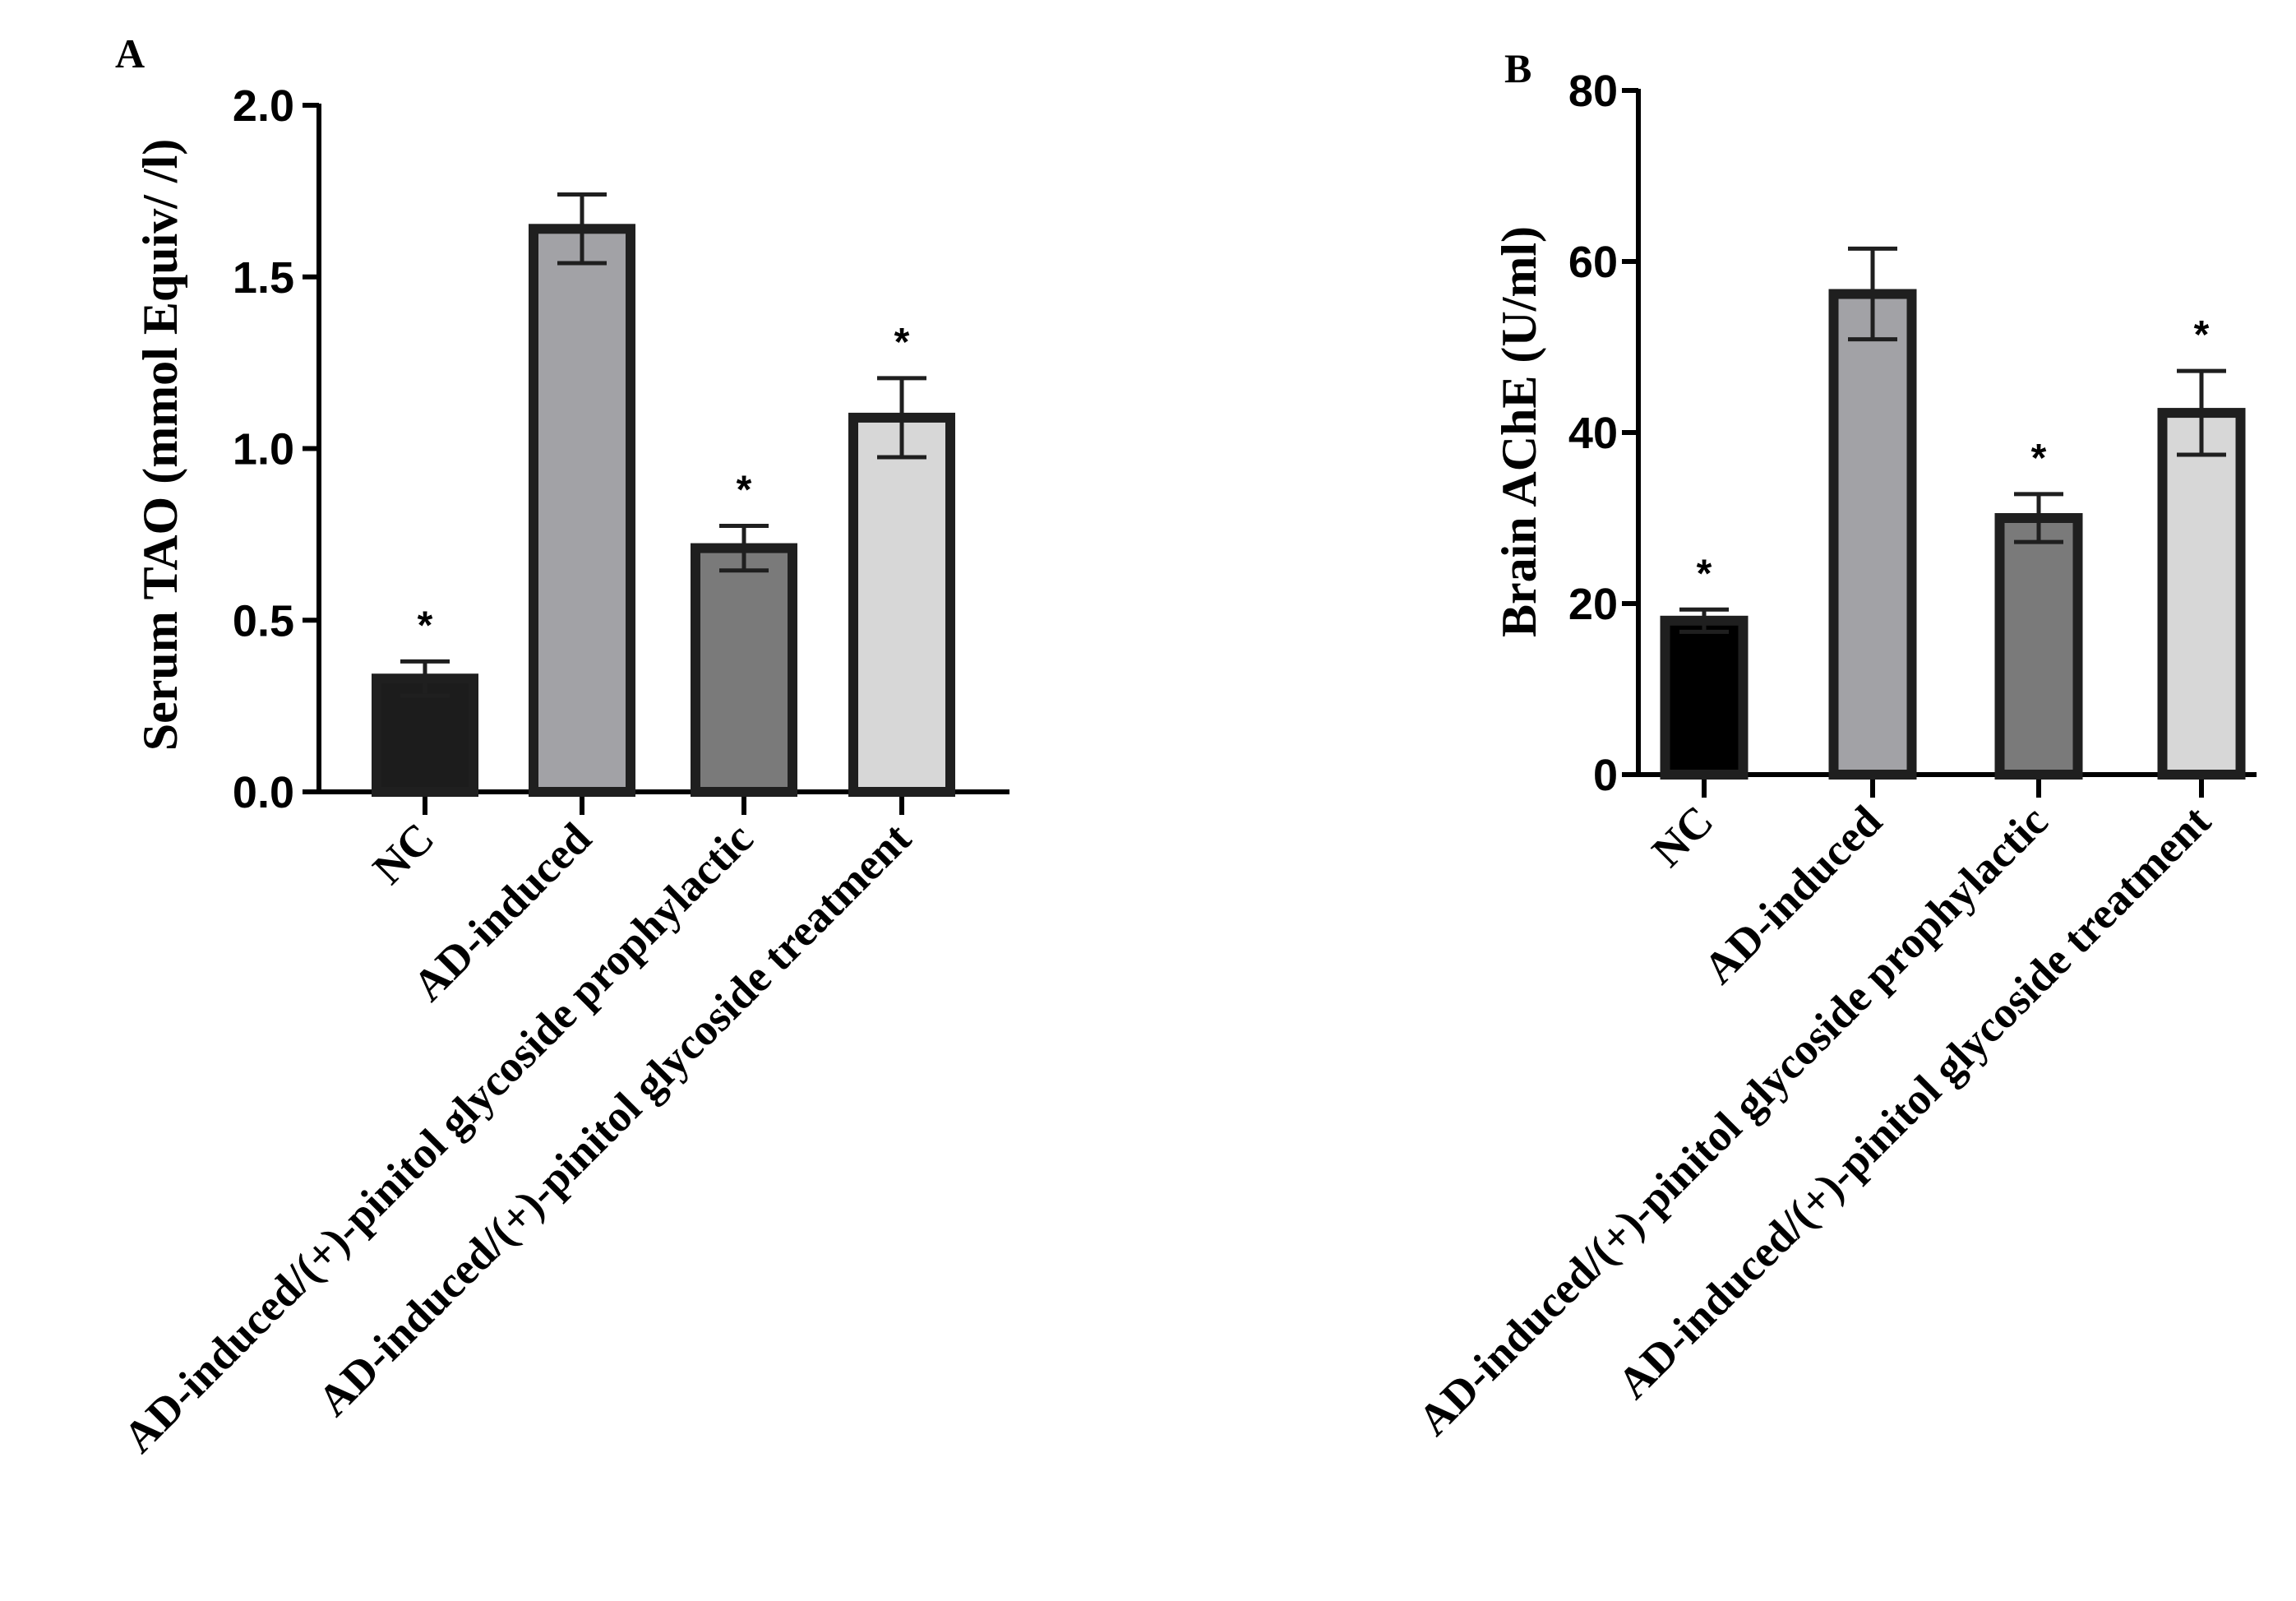 The image size is (2296, 1601). What do you see at coordinates (1953, 454) in the screenshot?
I see `panel-b-significance-markers: * * *` at bounding box center [1953, 454].